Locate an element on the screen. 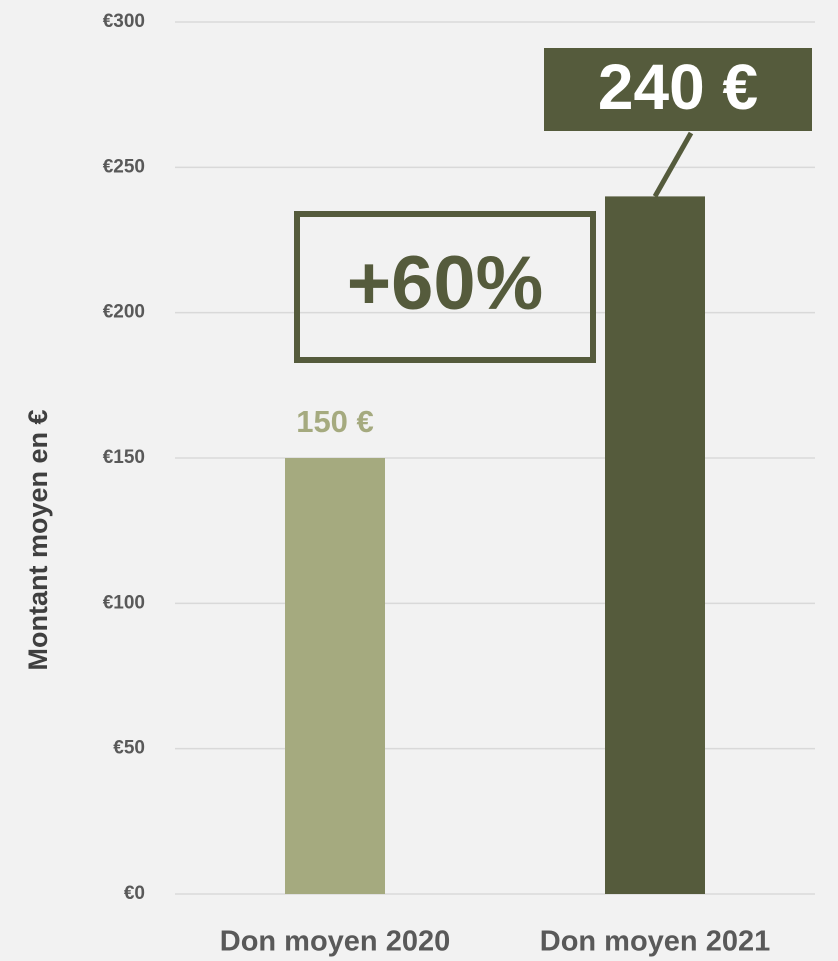 This screenshot has height=961, width=838. annotation-box is located at coordinates (445, 287).